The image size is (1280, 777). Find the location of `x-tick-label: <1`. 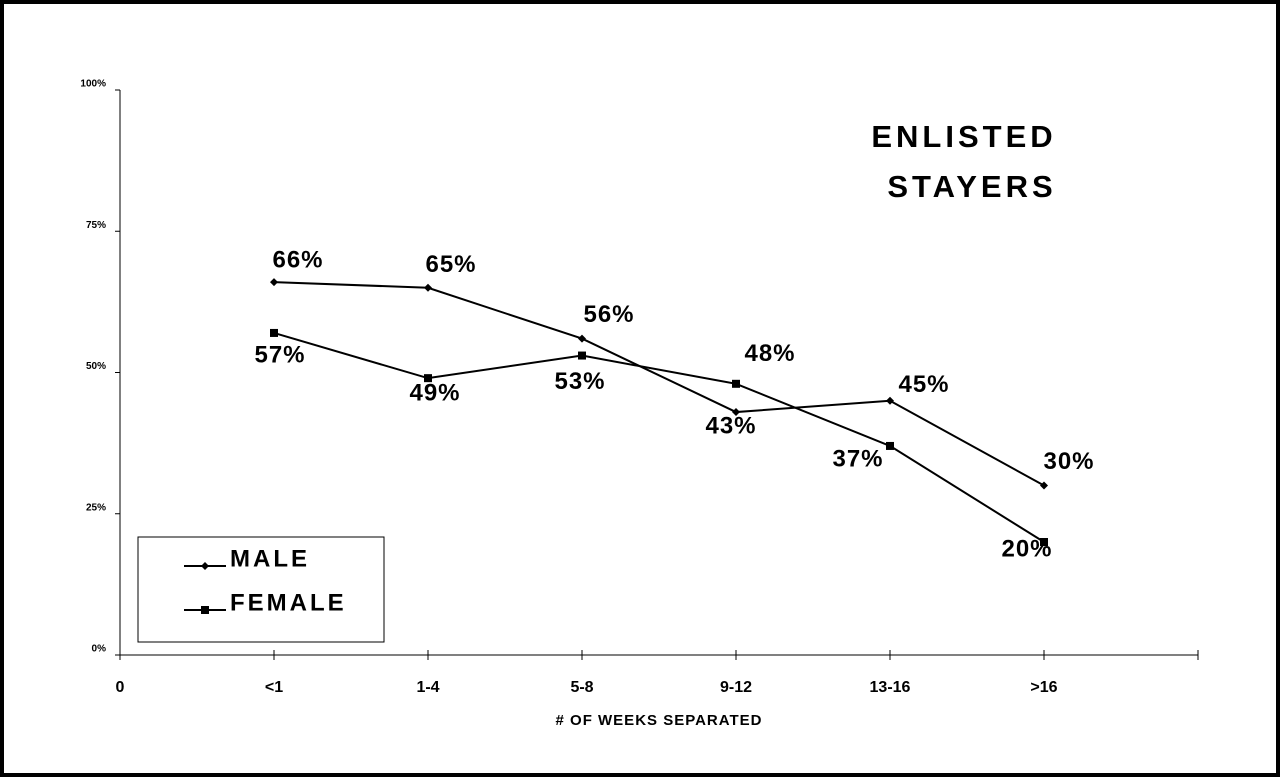

x-tick-label: <1 is located at coordinates (274, 687).